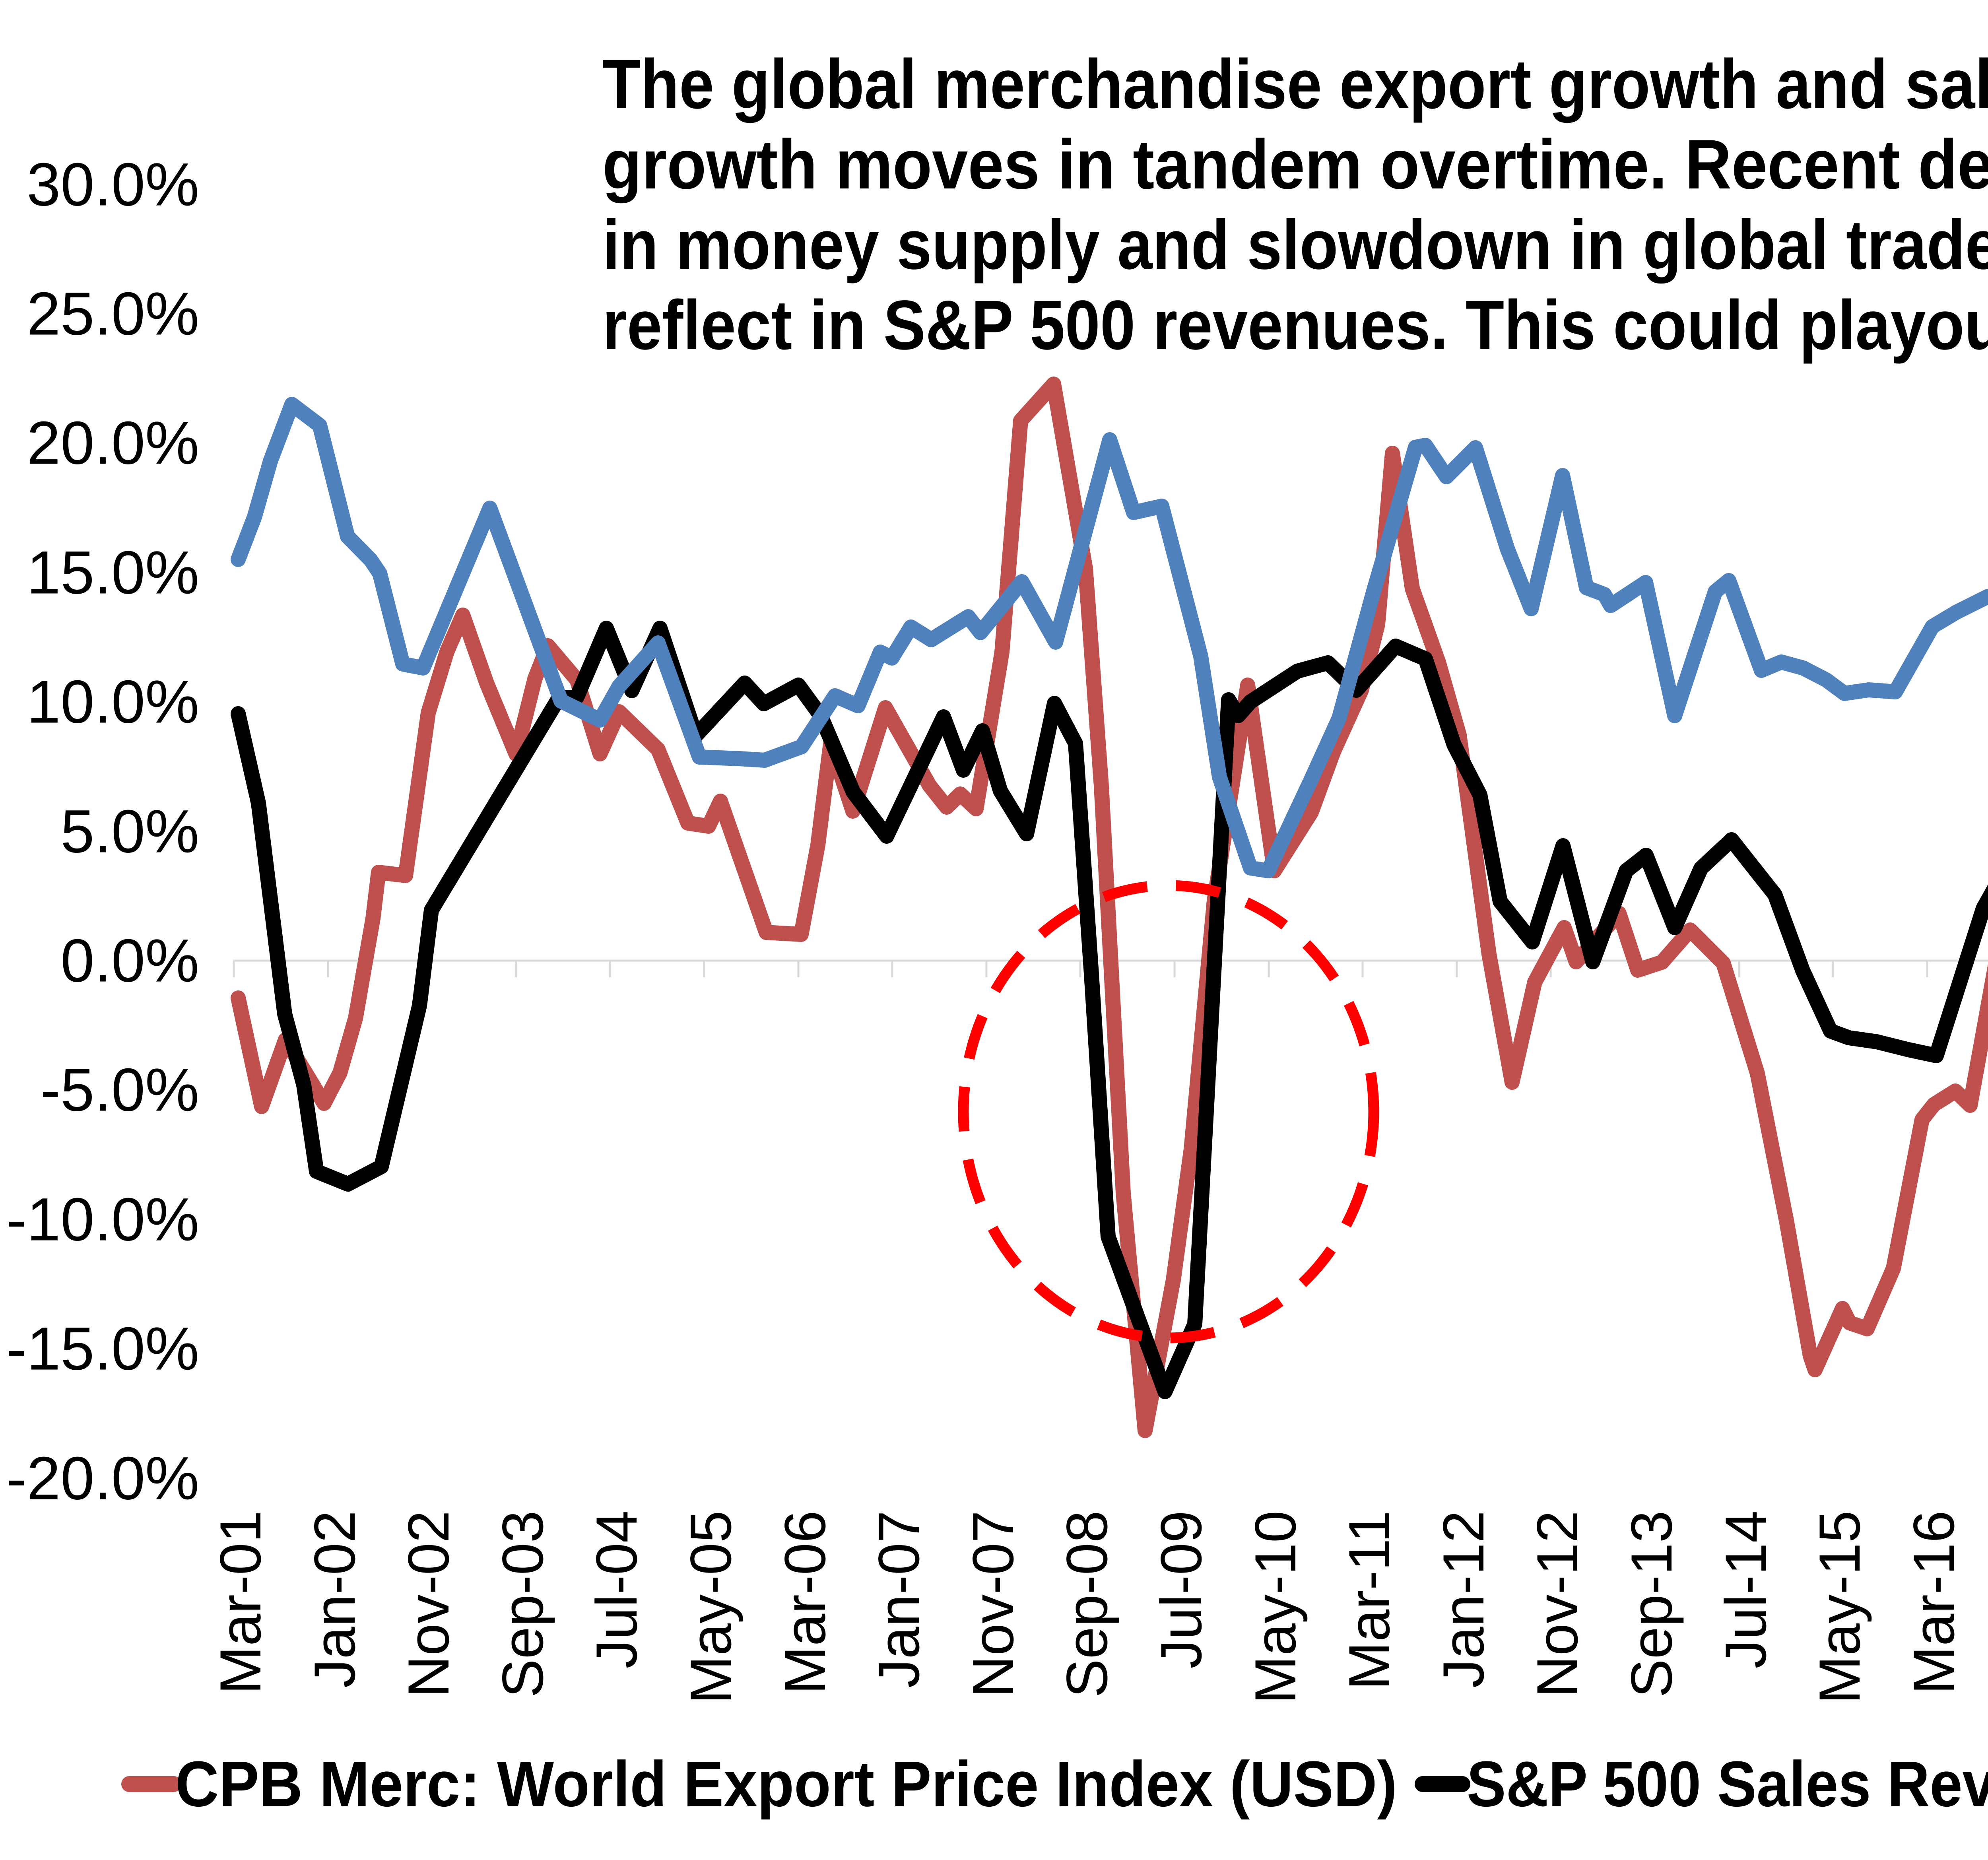 The width and height of the screenshot is (1988, 1860). I want to click on svg-text: Nov-02, so click(428, 1605).